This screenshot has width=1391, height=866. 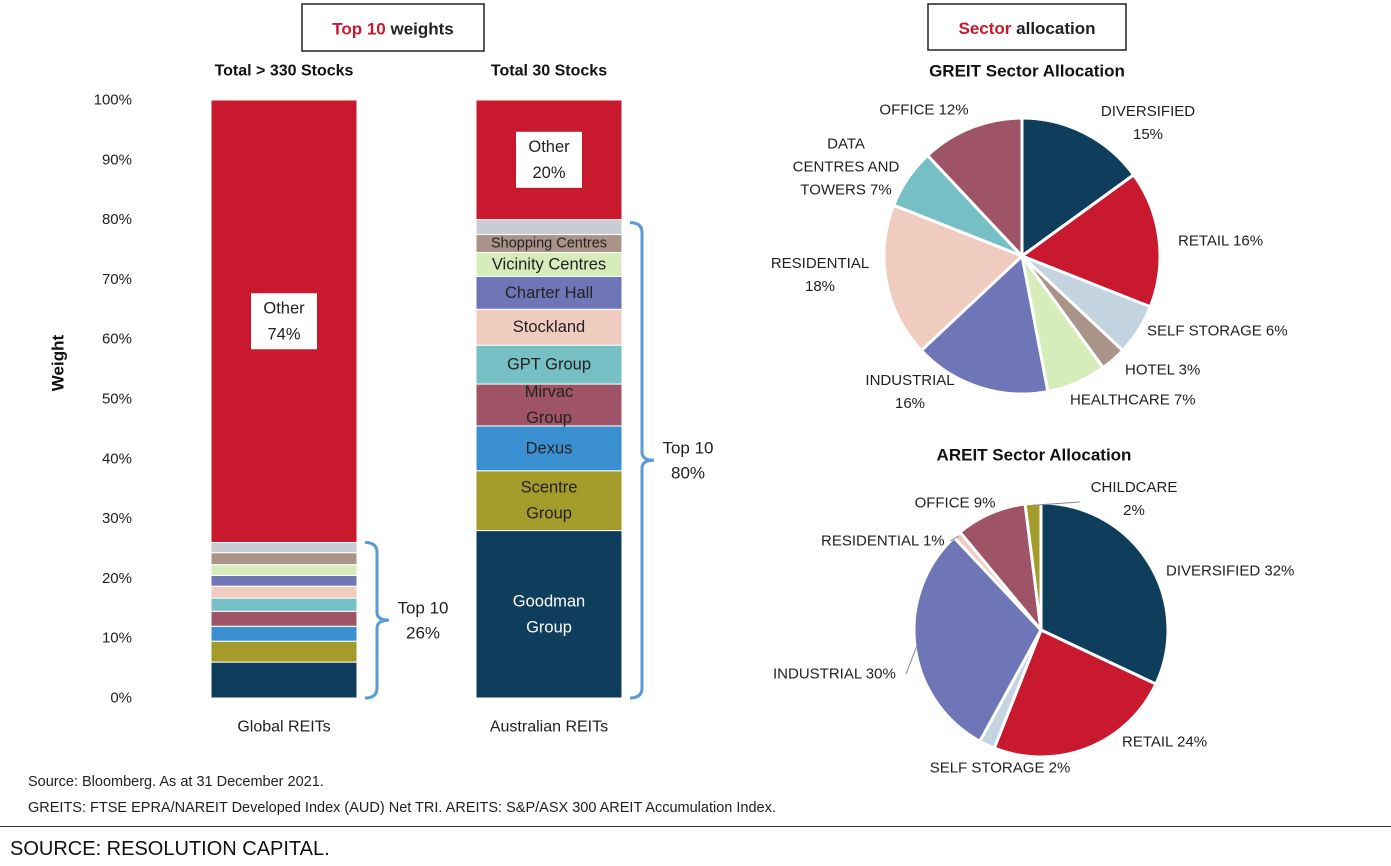 I want to click on header-boxes: Top 10 weights Sector allocation, so click(x=714, y=27).